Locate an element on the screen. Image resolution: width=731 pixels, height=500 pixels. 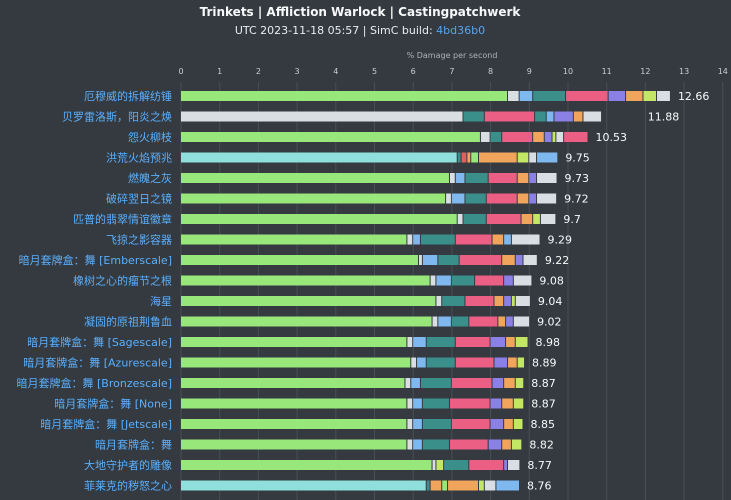
category-label: 暗月套牌盒：舞 is located at coordinates (133, 445).